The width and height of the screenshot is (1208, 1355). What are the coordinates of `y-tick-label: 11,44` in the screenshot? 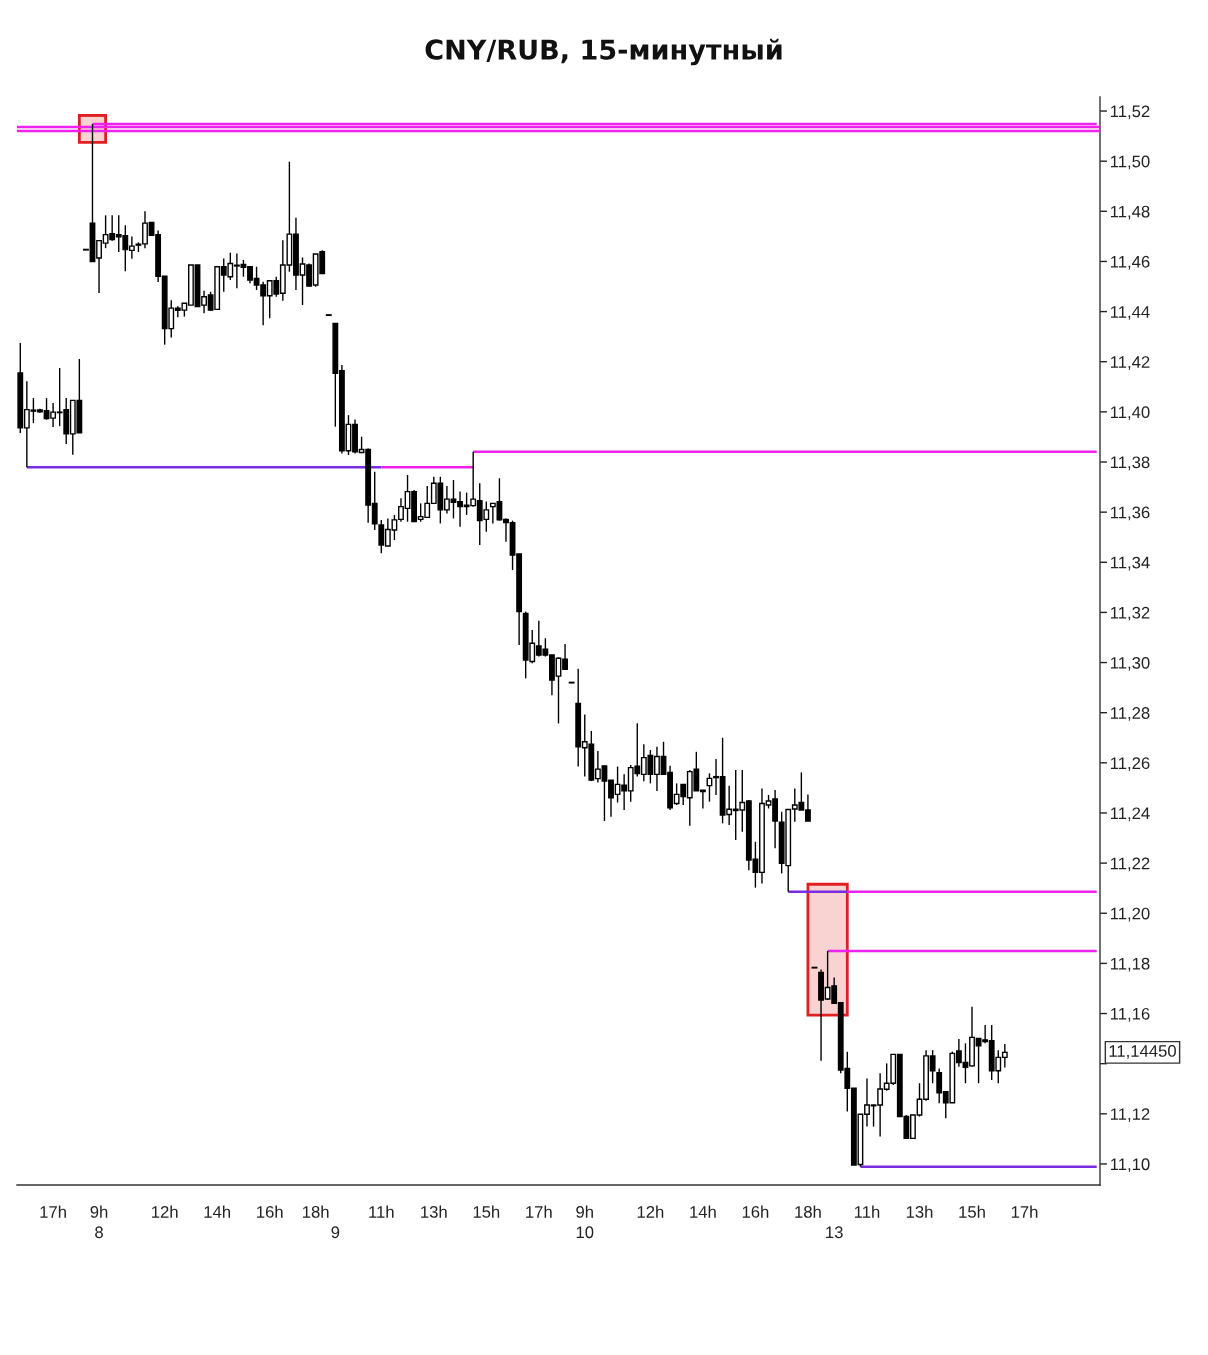 It's located at (1130, 313).